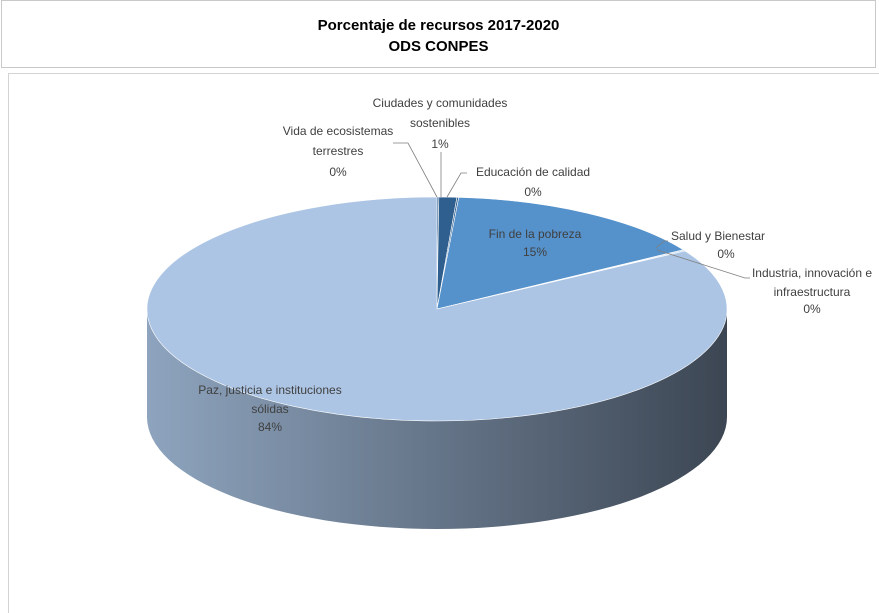 The height and width of the screenshot is (613, 879). Describe the element at coordinates (269, 409) in the screenshot. I see `label-paz-line2: sólidas` at that location.